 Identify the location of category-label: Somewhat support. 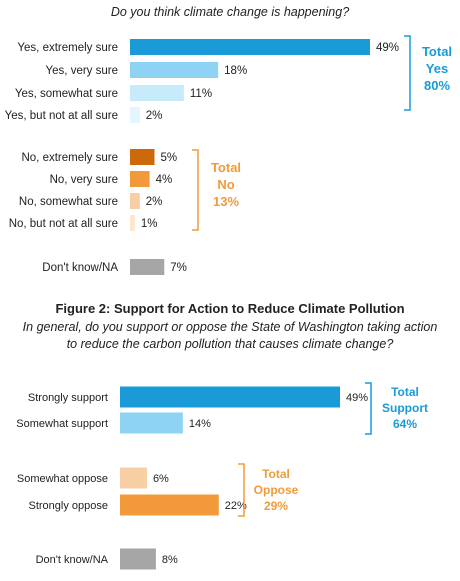
(62, 424).